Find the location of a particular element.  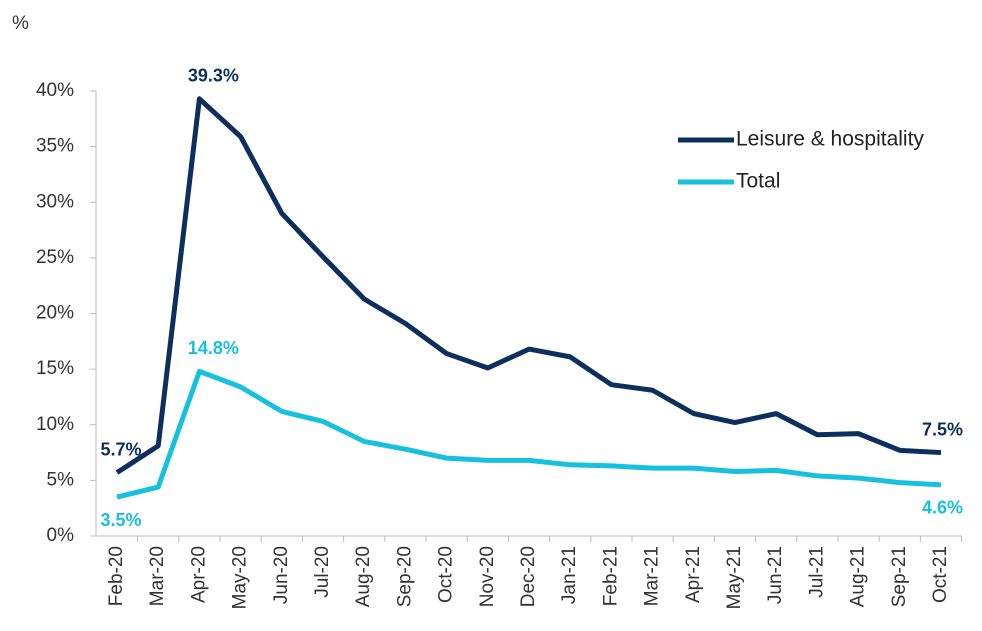

data-label: 7.5% is located at coordinates (942, 429).